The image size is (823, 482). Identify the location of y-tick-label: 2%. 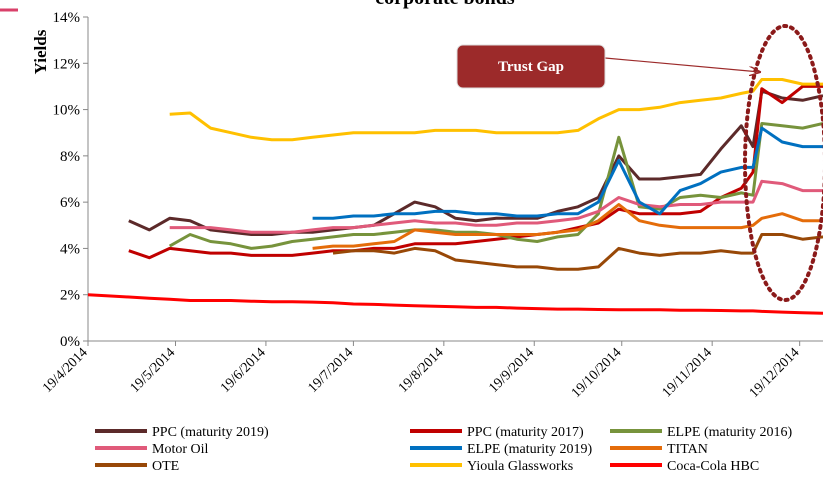
(70, 296).